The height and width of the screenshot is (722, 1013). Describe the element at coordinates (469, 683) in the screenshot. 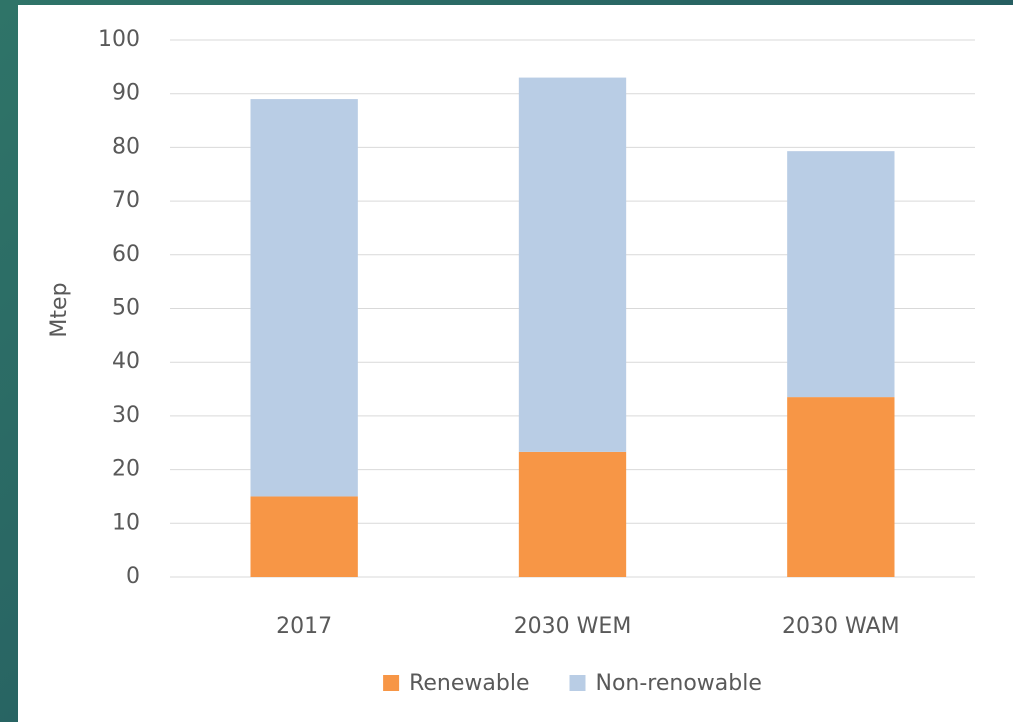

I see `legend-label: Renewable` at that location.